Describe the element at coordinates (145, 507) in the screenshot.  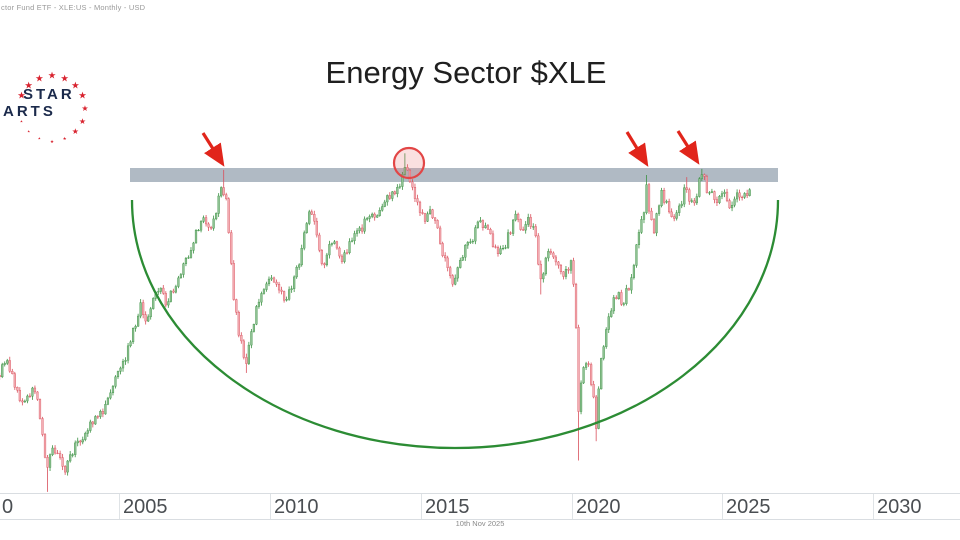
I see `x-axis-label: 2005` at that location.